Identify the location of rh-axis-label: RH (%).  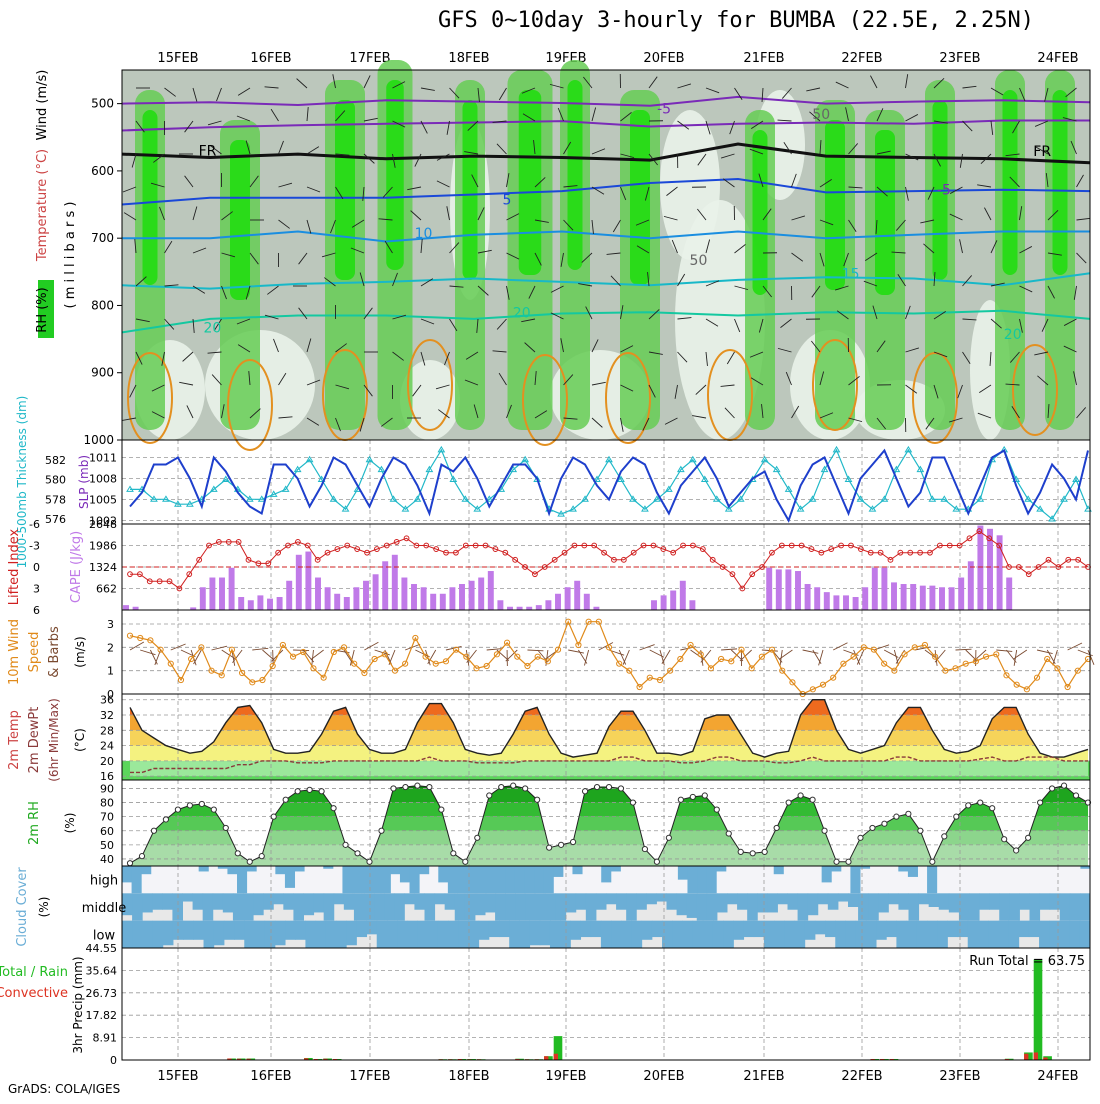
(42, 309).